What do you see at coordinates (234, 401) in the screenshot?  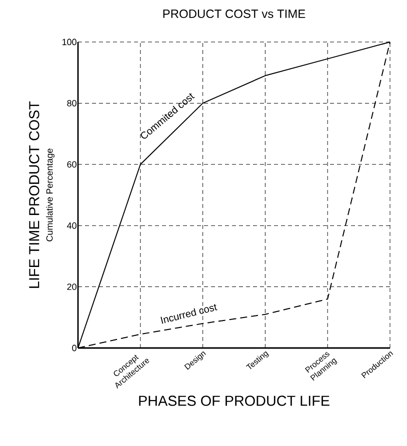 I see `x-axis-title: PHASES OF PRODUCT LIFE` at bounding box center [234, 401].